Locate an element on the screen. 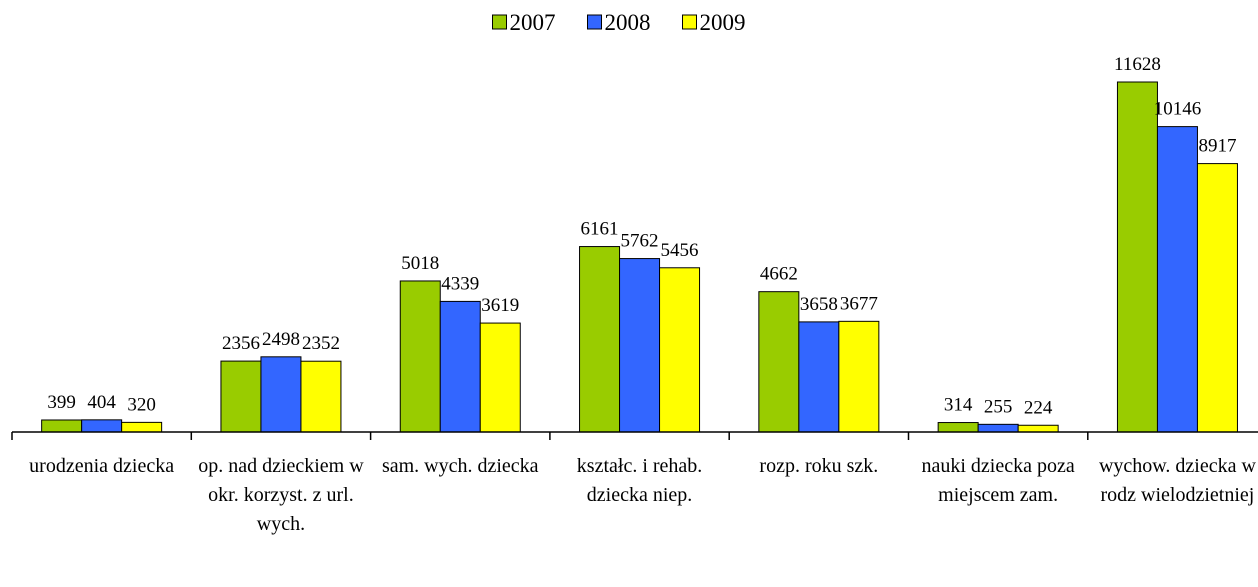  data-label: 8917 is located at coordinates (1217, 146).